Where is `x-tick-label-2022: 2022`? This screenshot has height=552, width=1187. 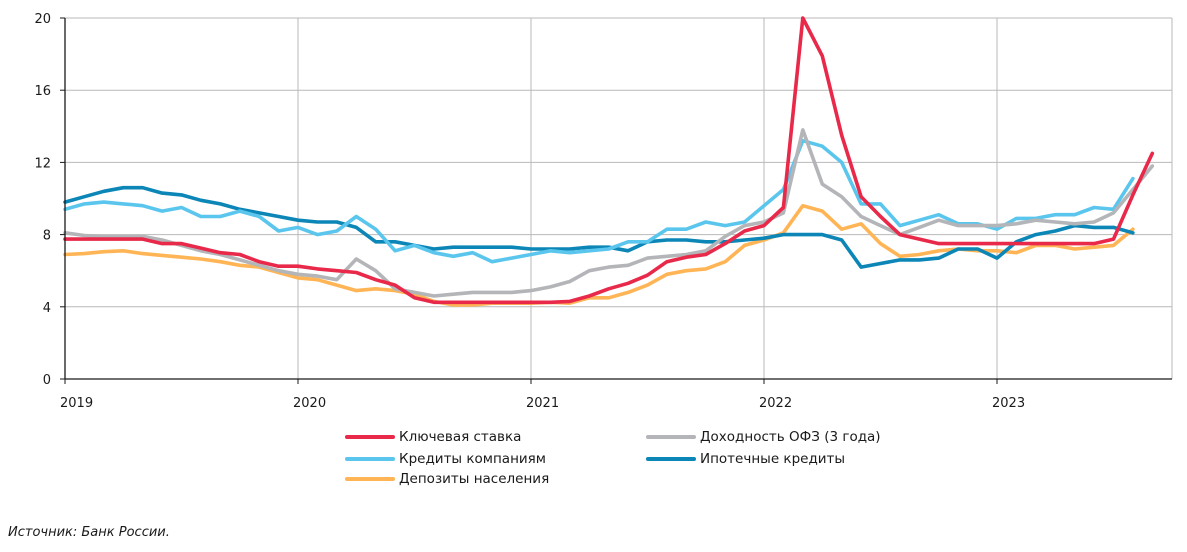
x-tick-label-2022: 2022 is located at coordinates (775, 403).